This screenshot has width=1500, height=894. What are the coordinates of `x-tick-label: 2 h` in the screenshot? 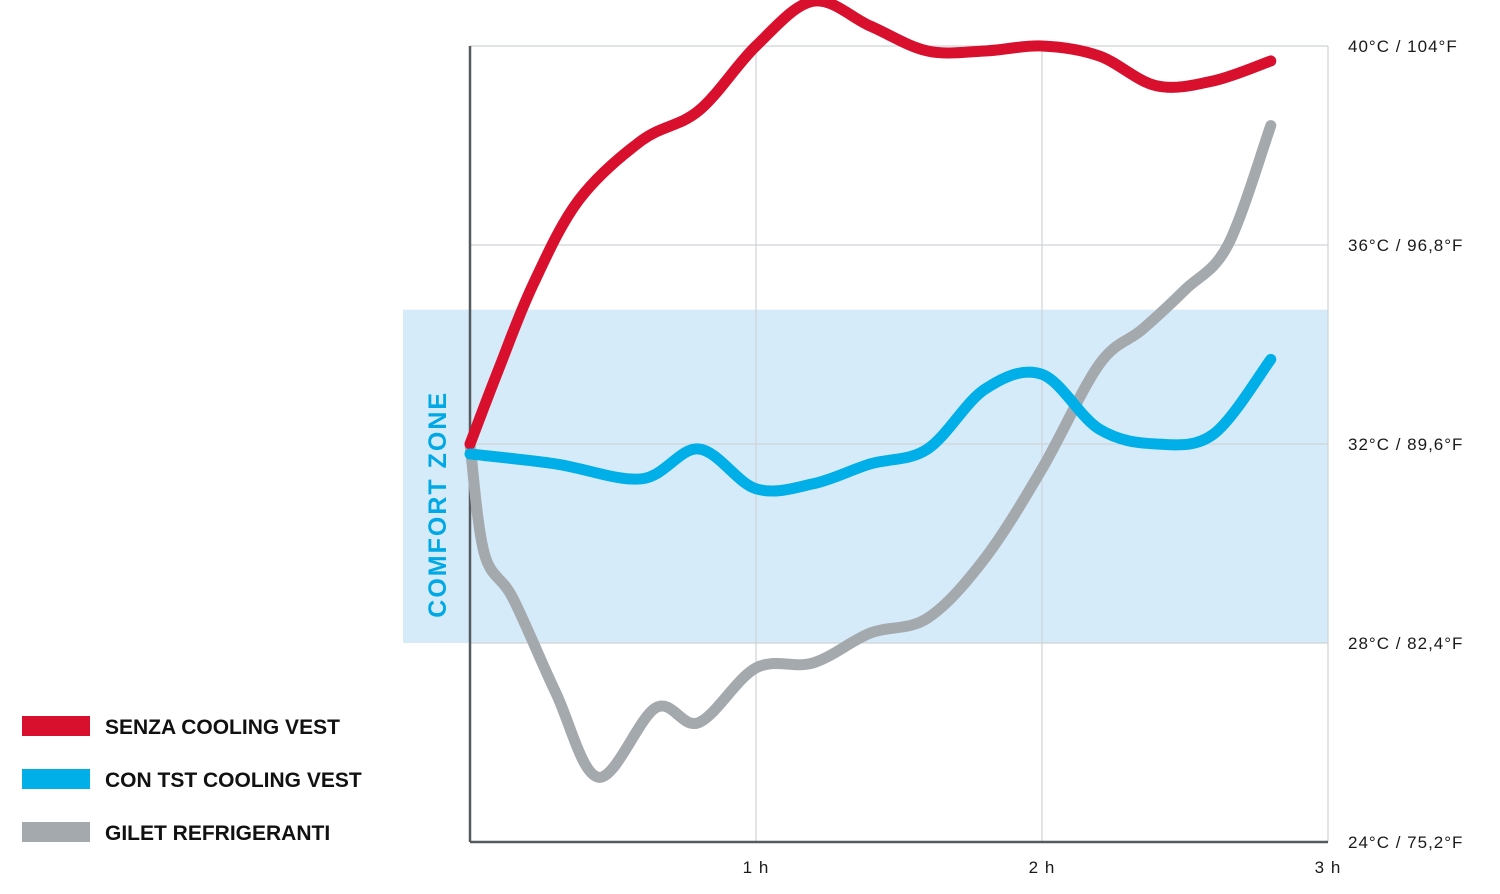 It's located at (1042, 867).